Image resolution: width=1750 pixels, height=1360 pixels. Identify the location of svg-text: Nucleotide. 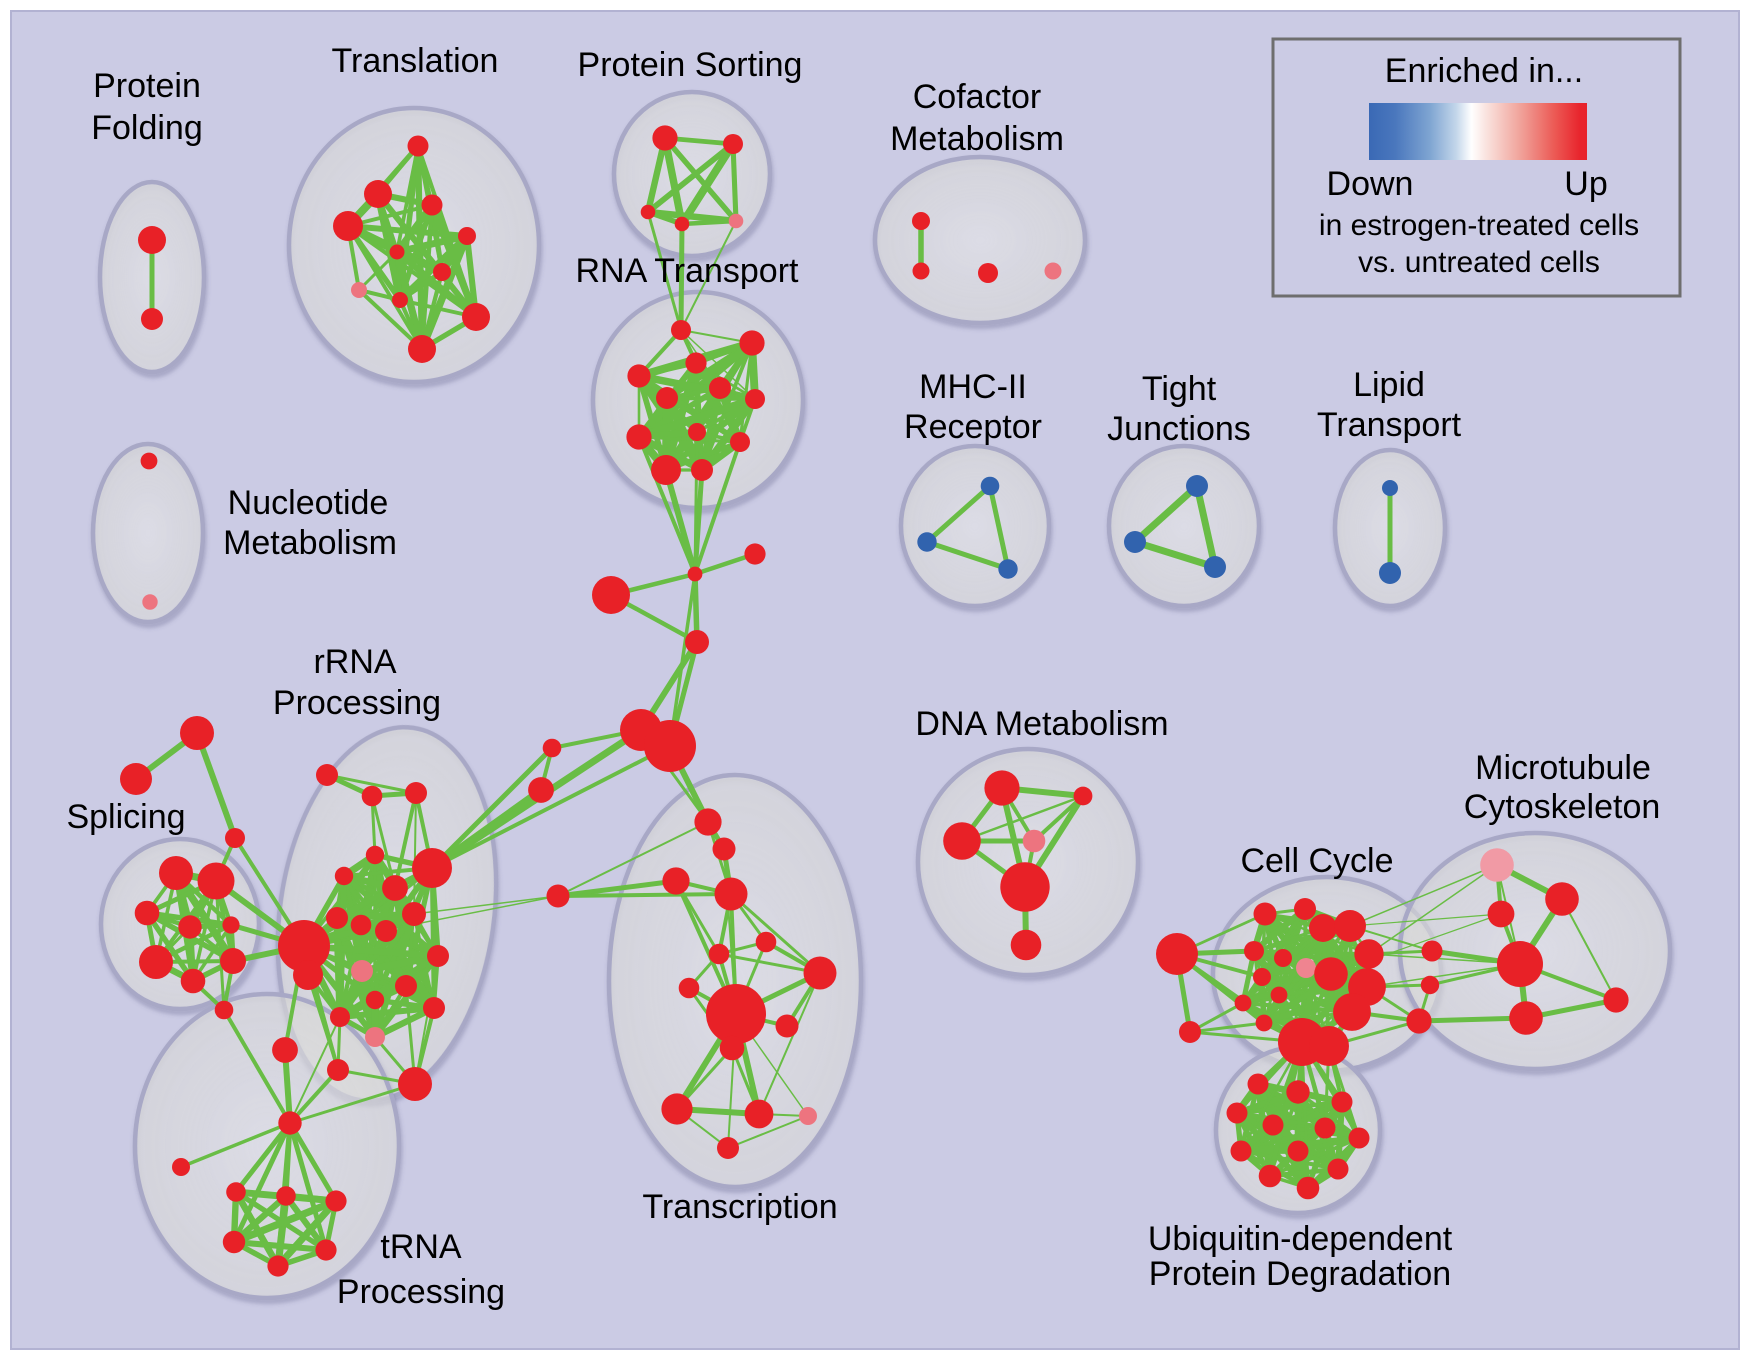
(308, 503).